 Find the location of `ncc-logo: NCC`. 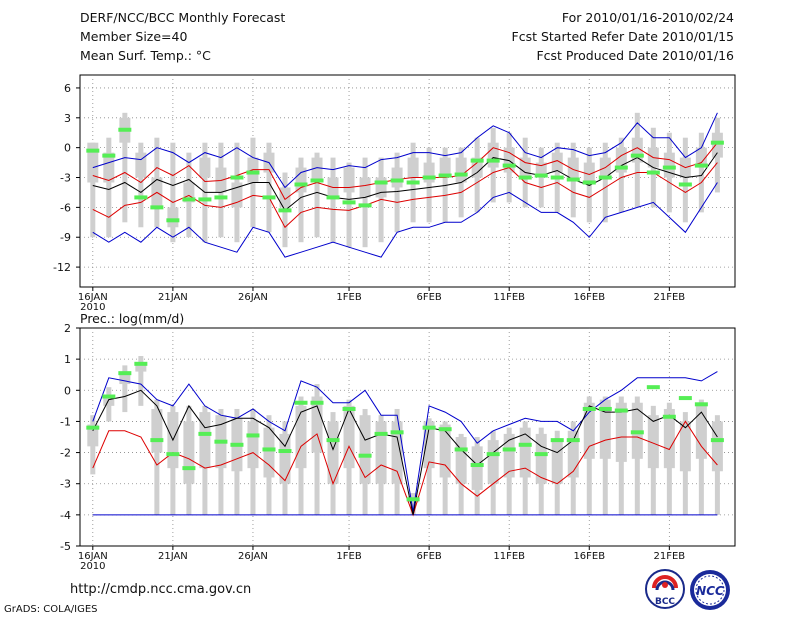

ncc-logo: NCC is located at coordinates (710, 590).